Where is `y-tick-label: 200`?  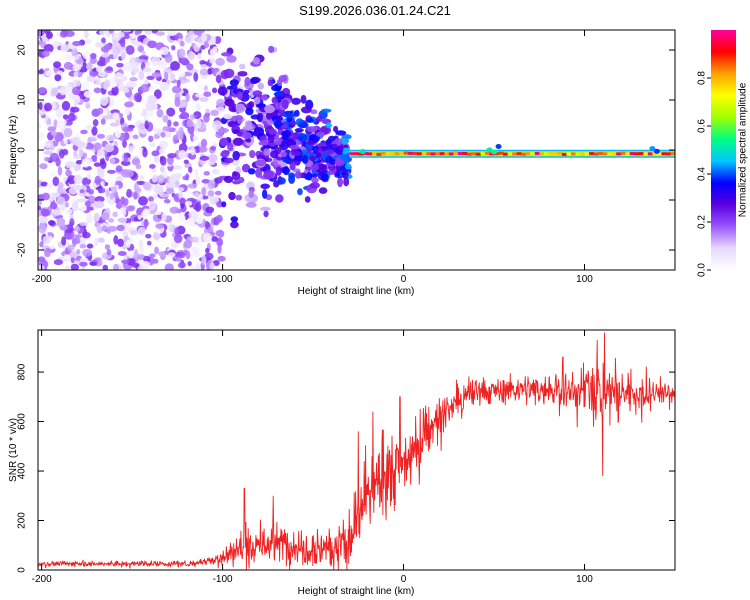 y-tick-label: 200 is located at coordinates (22, 520).